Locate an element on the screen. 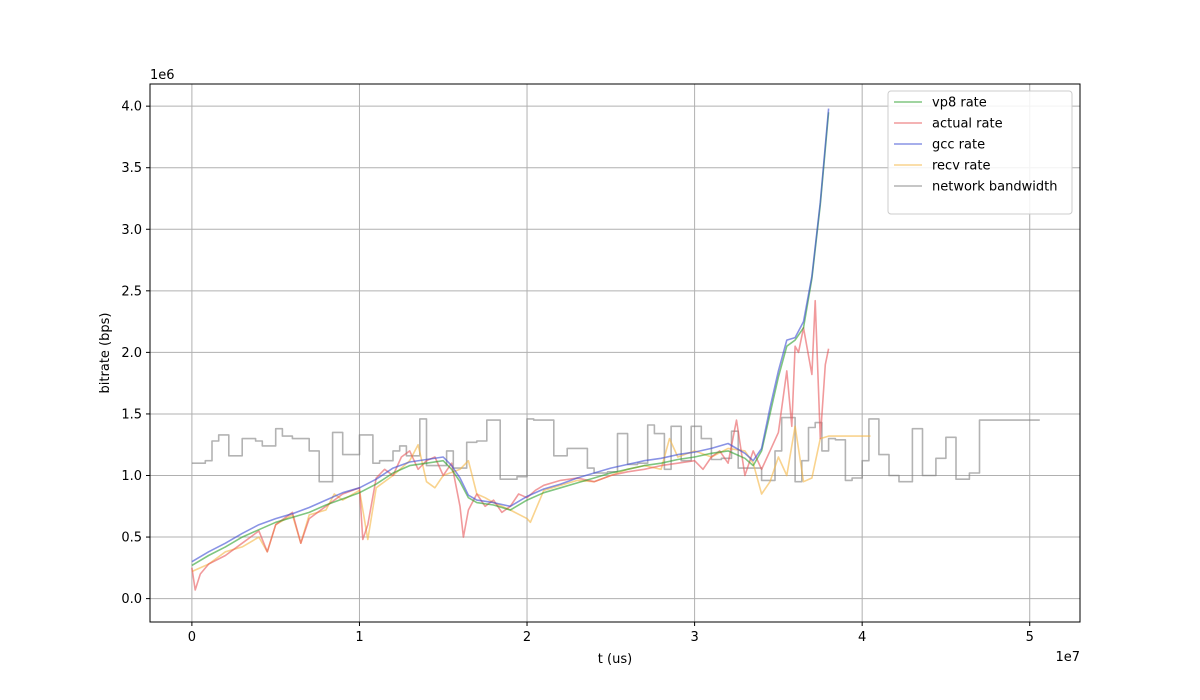 This screenshot has height=700, width=1200. legend-box is located at coordinates (980, 152).